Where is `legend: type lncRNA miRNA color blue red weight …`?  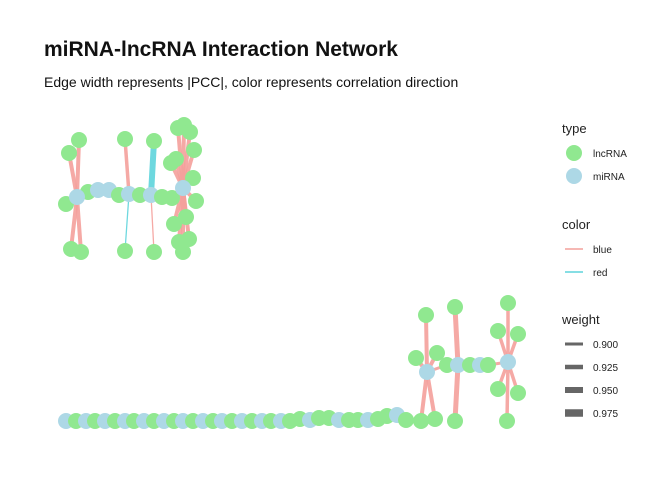 legend: type lncRNA miRNA color blue red weight … is located at coordinates (594, 270).